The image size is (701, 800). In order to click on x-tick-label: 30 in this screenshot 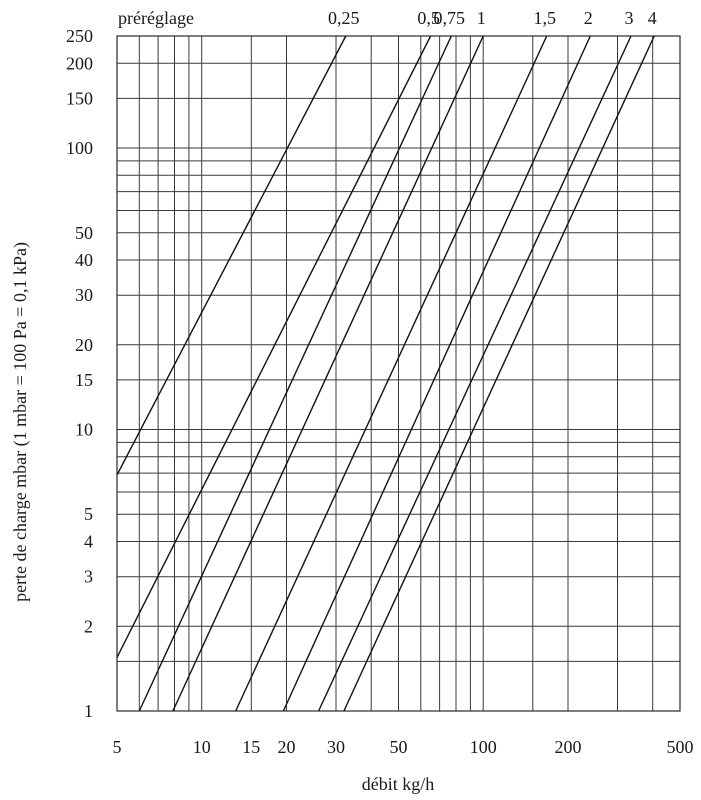, I will do `click(336, 747)`.